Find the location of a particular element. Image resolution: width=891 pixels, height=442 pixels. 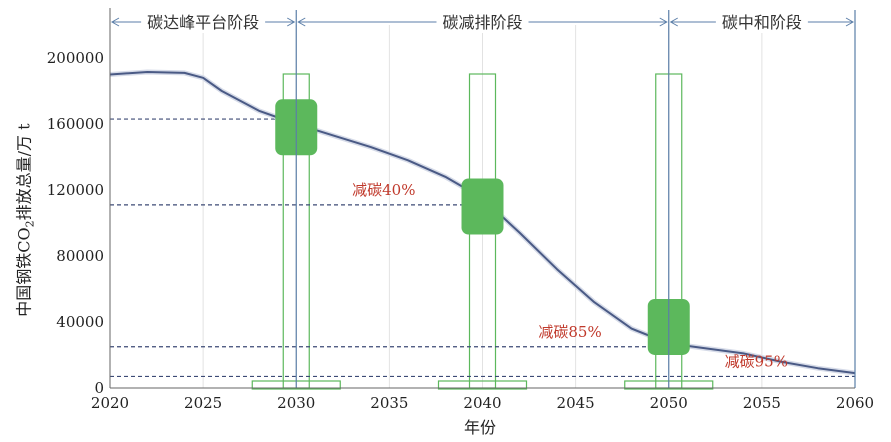

x-tick-label-2055: 2055 is located at coordinates (762, 403).